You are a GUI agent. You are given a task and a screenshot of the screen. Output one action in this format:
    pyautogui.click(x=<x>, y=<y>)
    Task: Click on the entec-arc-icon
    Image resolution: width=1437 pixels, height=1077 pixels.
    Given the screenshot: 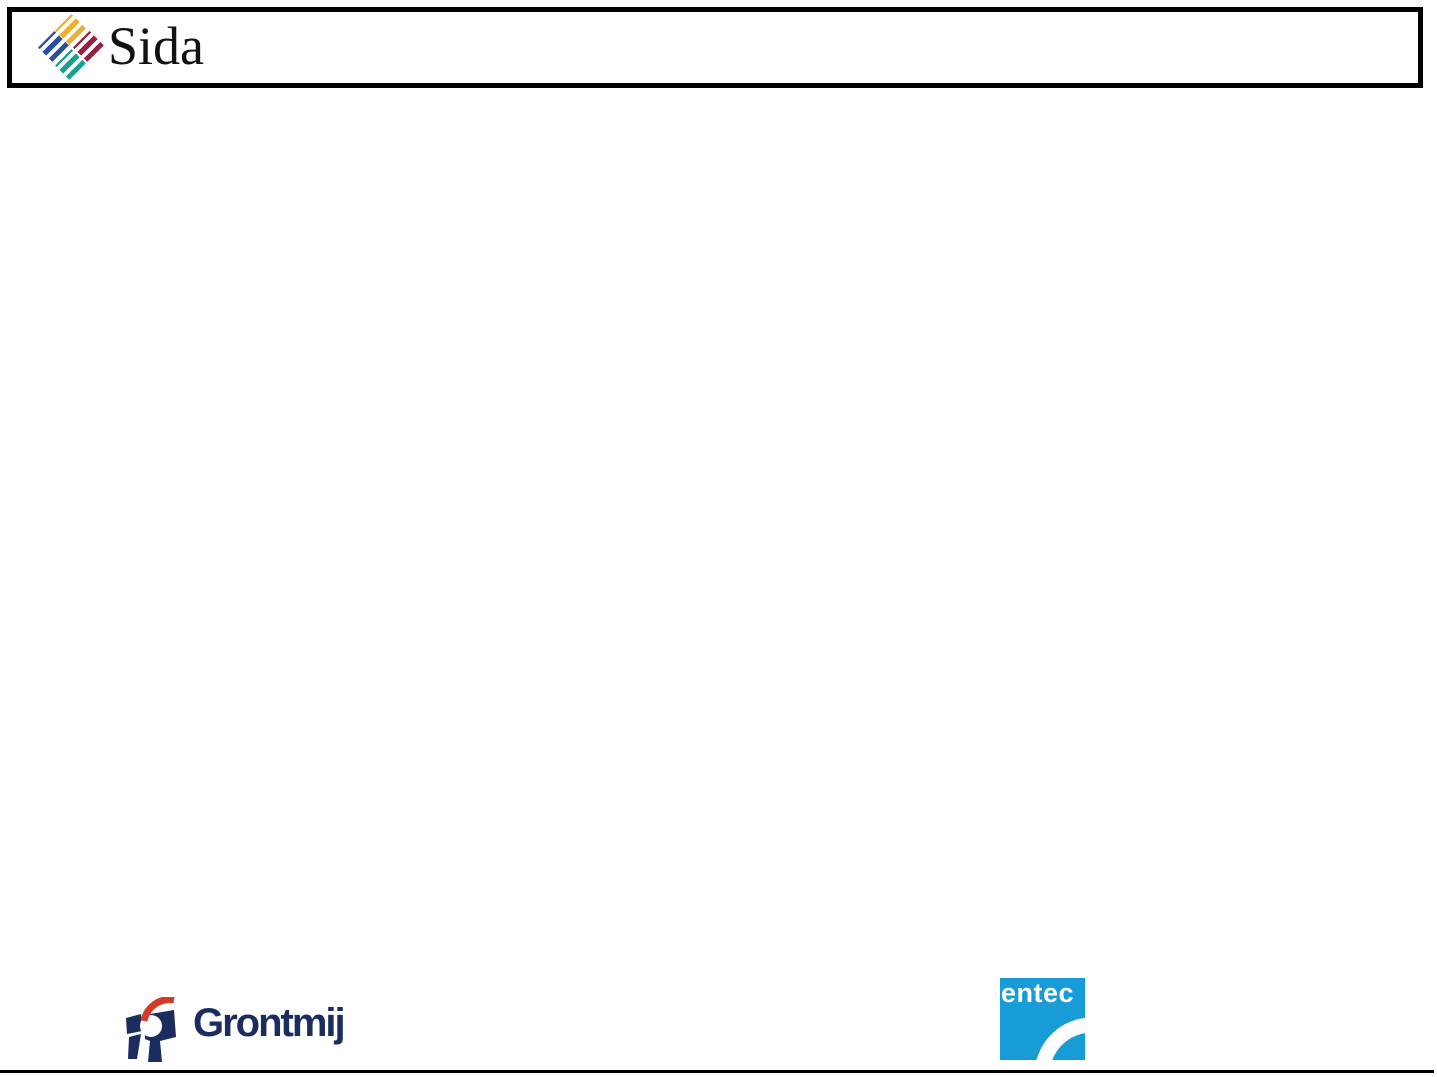 What is the action you would take?
    pyautogui.click(x=1060, y=1038)
    